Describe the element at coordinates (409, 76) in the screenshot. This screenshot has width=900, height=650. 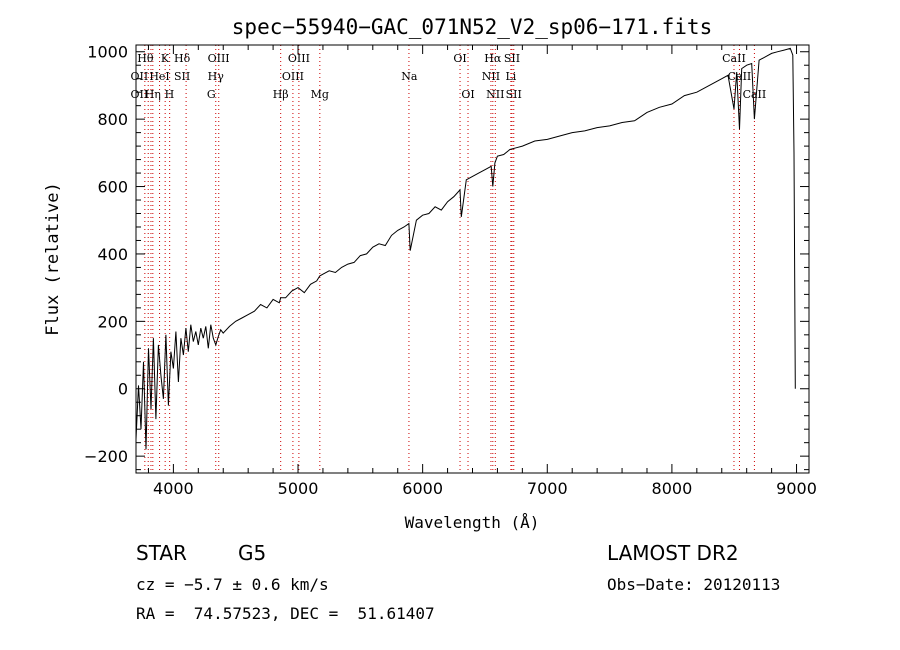
I see `line-label: Na` at that location.